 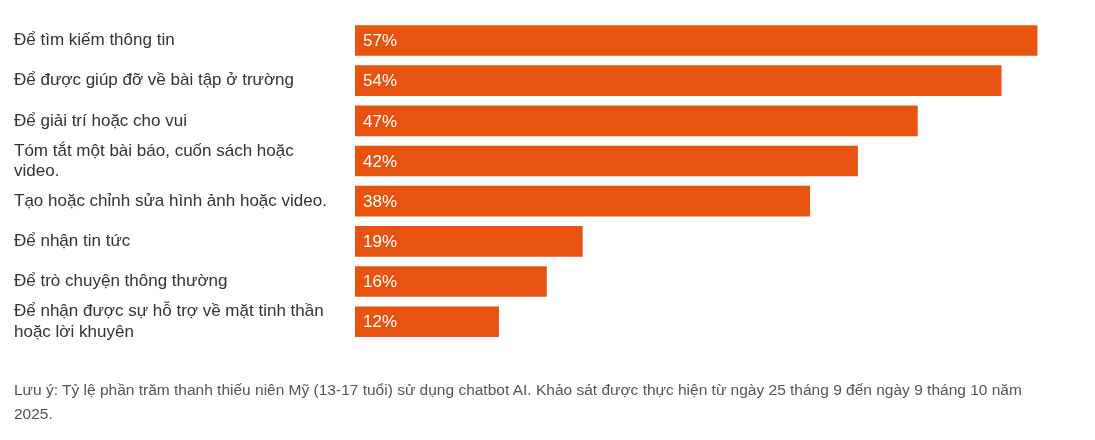 What do you see at coordinates (380, 121) in the screenshot?
I see `data-label: 47%` at bounding box center [380, 121].